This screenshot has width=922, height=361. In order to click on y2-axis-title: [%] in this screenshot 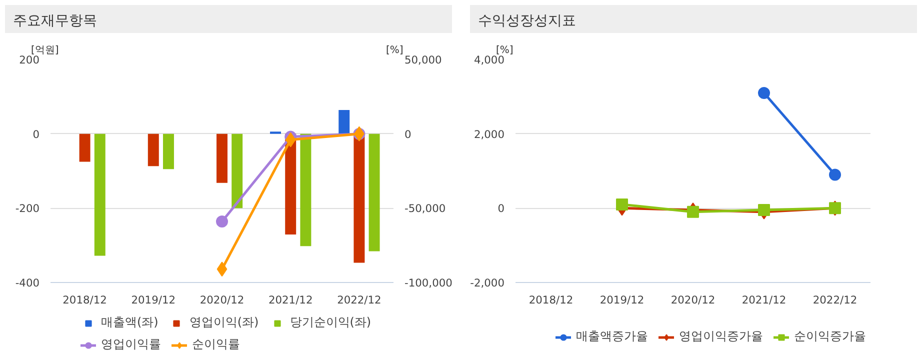, I will do `click(395, 51)`.